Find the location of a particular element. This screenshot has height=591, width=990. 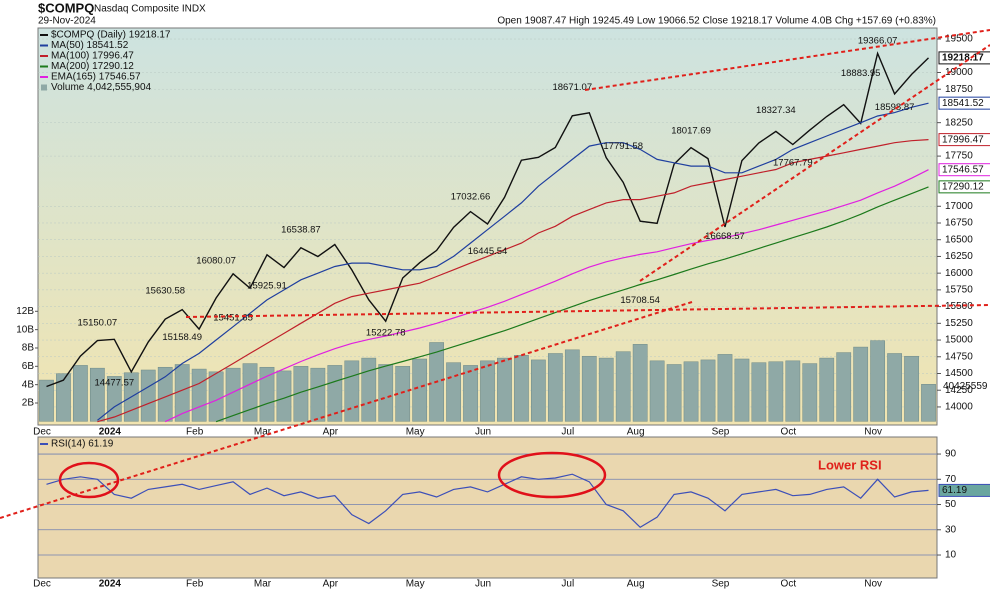

rsi-annotation: Lower RSI is located at coordinates (850, 464).